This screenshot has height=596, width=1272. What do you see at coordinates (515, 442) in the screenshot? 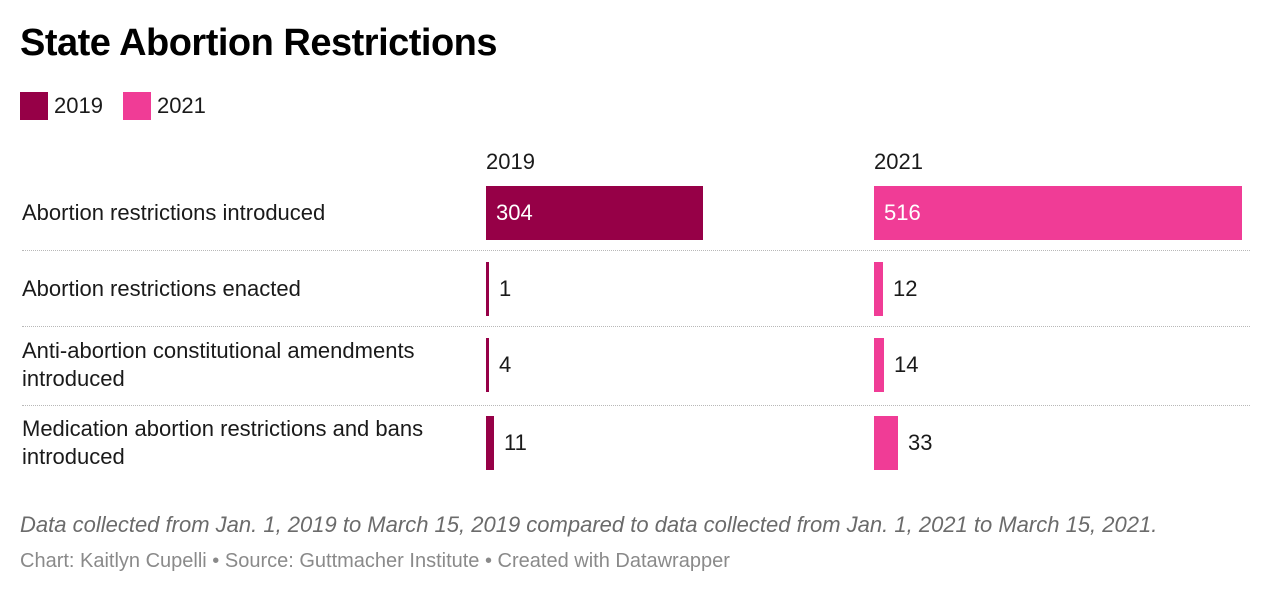
I see `data-label-2019: 11` at bounding box center [515, 442].